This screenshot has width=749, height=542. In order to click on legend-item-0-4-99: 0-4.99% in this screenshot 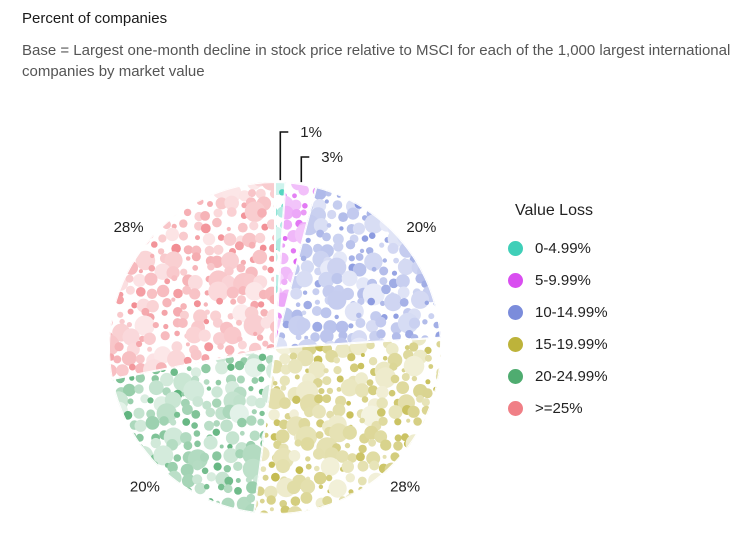, I will do `click(558, 248)`.